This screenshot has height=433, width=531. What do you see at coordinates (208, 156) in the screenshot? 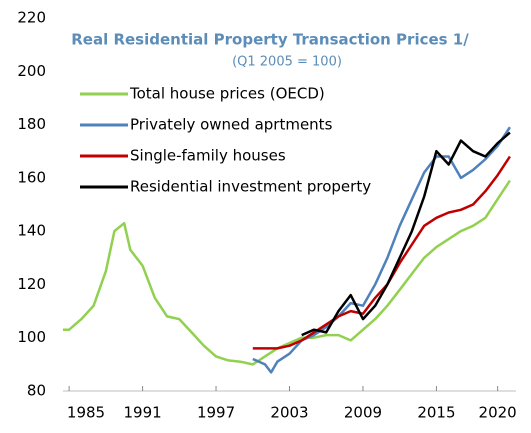
I see `legend-label: Single-family houses` at bounding box center [208, 156].